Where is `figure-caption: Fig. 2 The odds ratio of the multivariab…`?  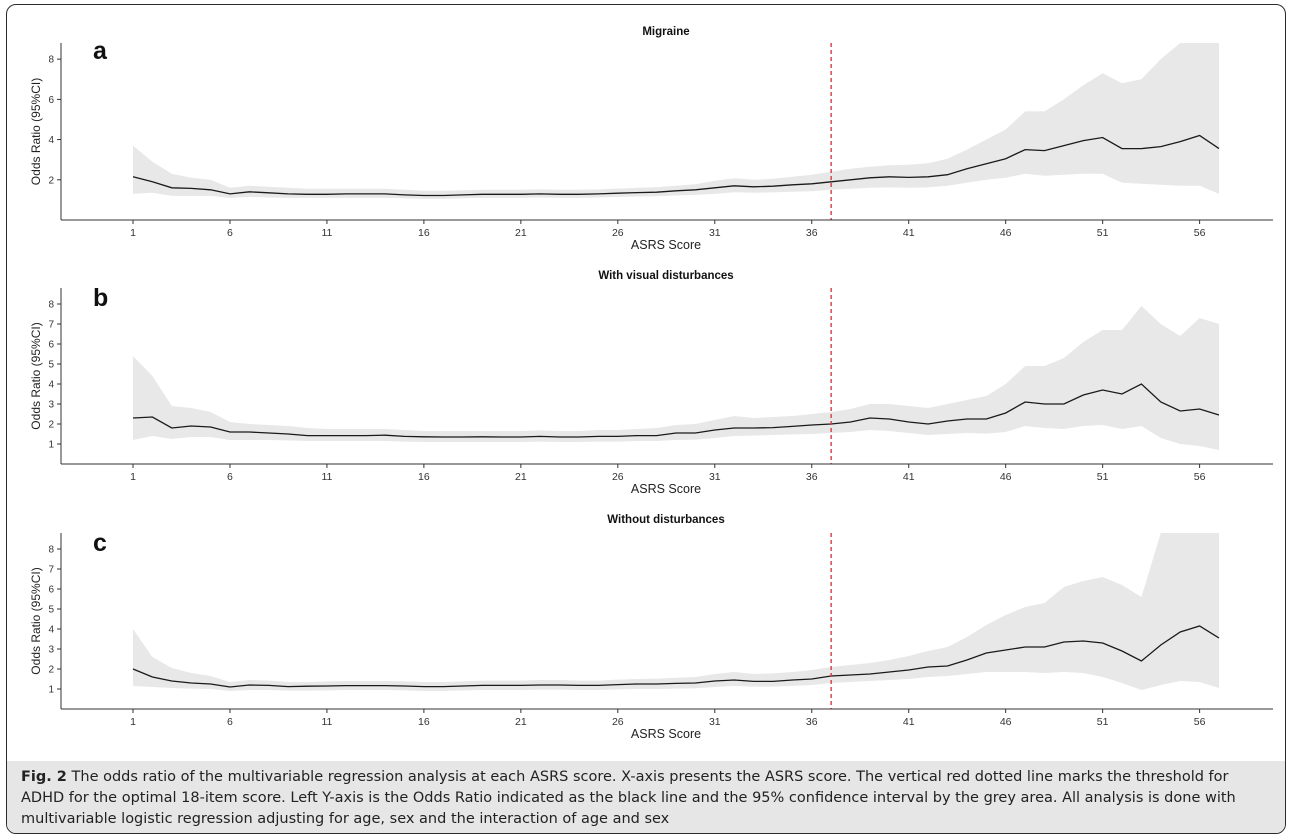
figure-caption: Fig. 2 The odds ratio of the multivariab… is located at coordinates (646, 798).